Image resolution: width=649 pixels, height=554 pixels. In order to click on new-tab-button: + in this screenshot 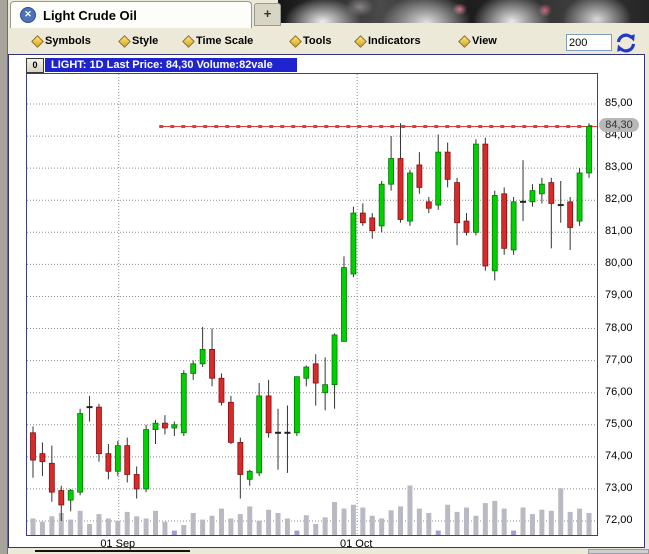, I will do `click(267, 14)`.